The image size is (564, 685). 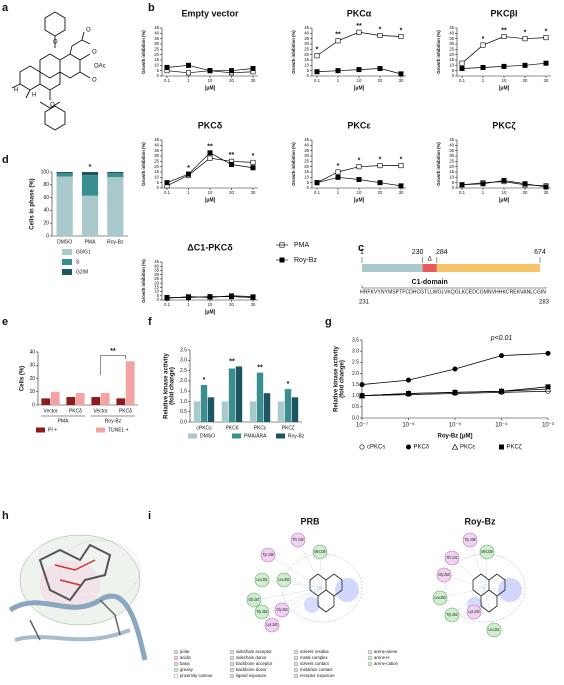 I want to click on y-tick-label: 40, so click(x=306, y=144).